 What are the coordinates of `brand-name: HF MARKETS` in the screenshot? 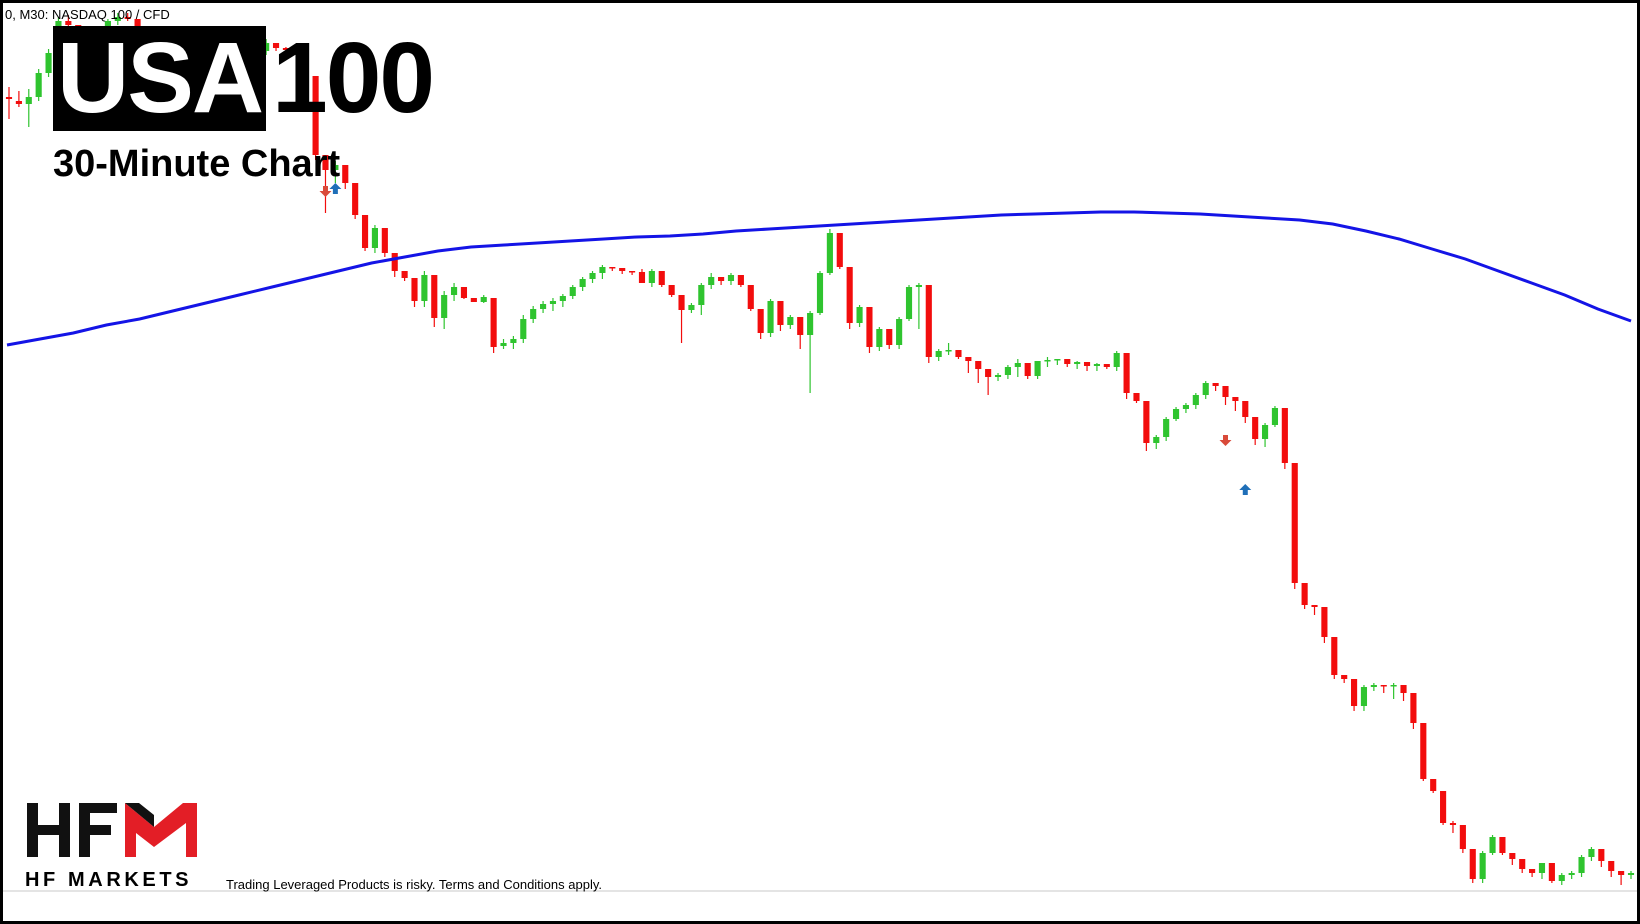 It's located at (109, 880).